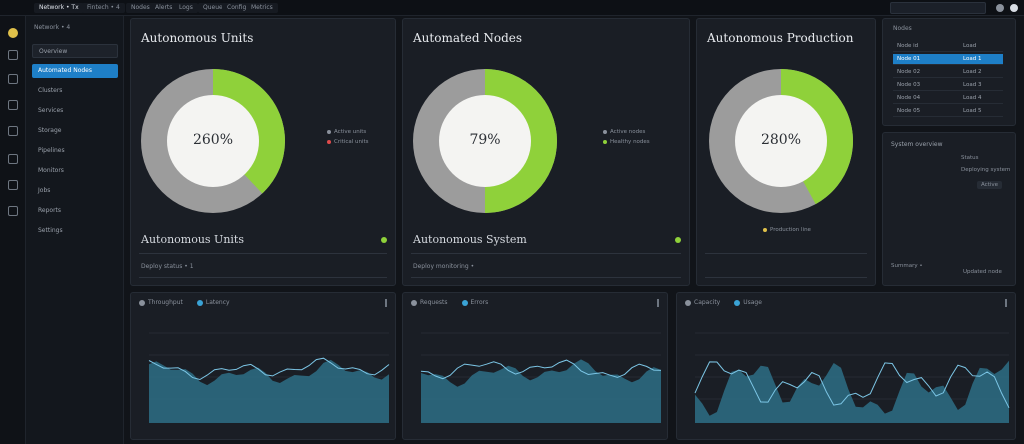 This screenshot has height=444, width=1024. Describe the element at coordinates (346, 132) in the screenshot. I see `legend-item: Active units` at that location.